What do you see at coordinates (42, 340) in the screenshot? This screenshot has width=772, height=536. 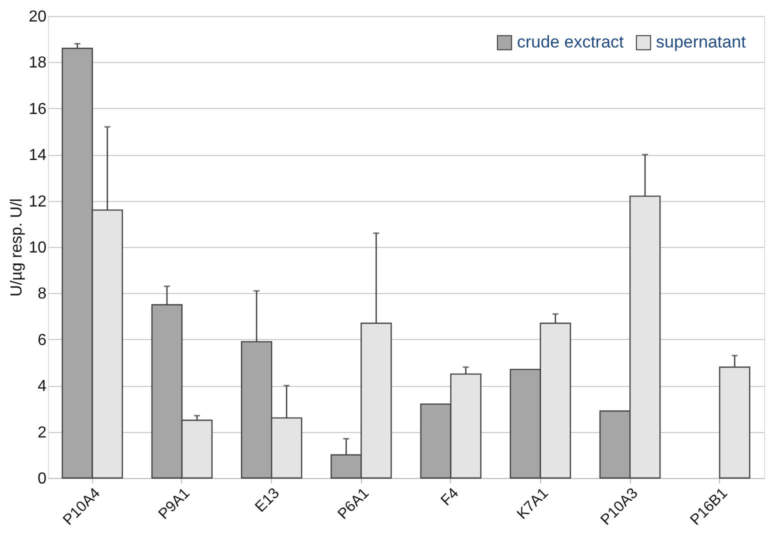 I see `y-tick-label: 6` at bounding box center [42, 340].